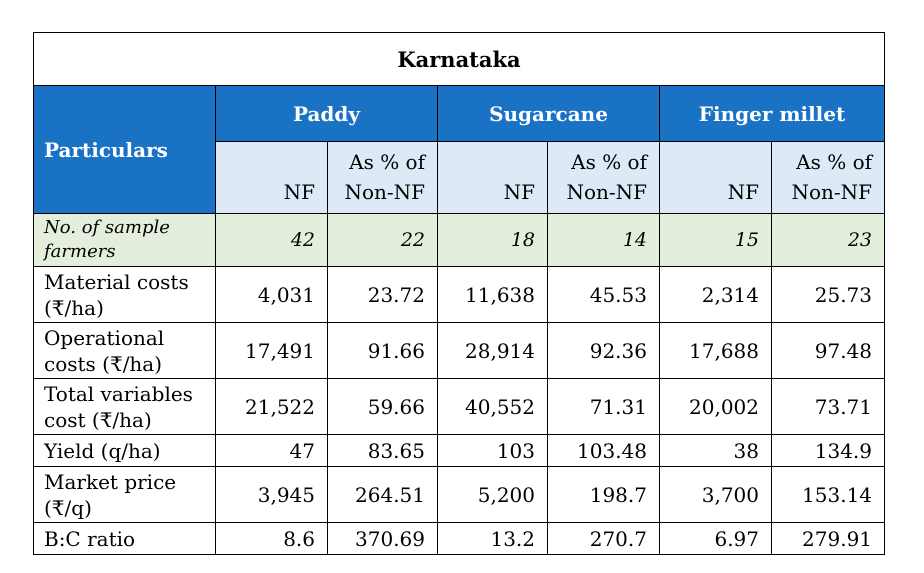 This screenshot has height=573, width=924. What do you see at coordinates (382, 240) in the screenshot?
I see `table-cell: 22` at bounding box center [382, 240].